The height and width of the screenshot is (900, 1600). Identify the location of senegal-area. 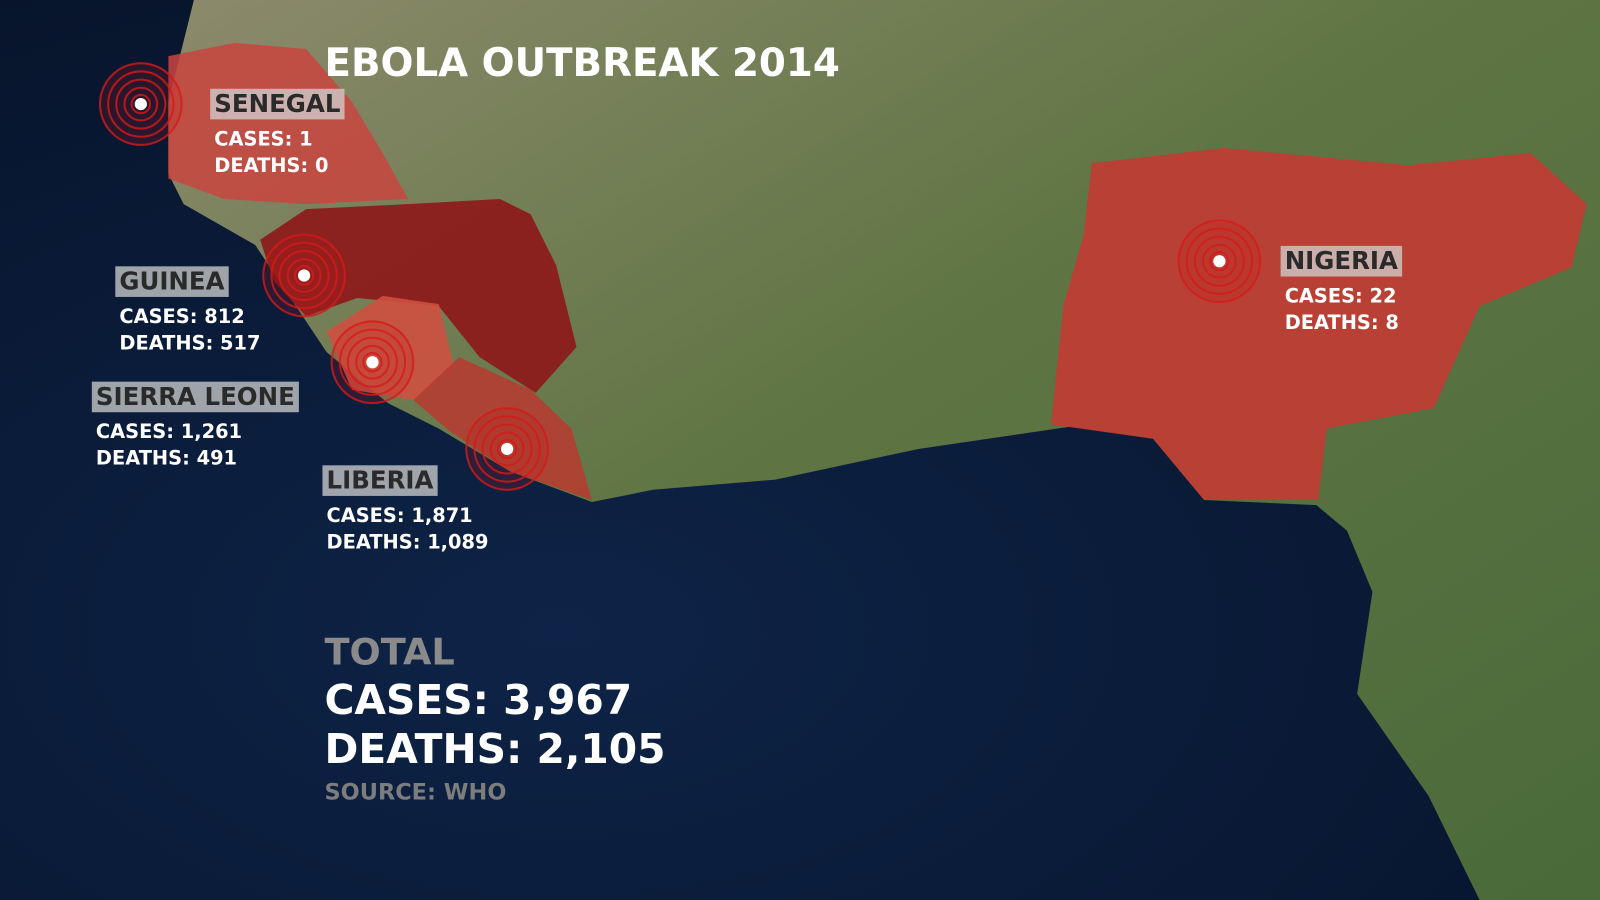
(288, 123).